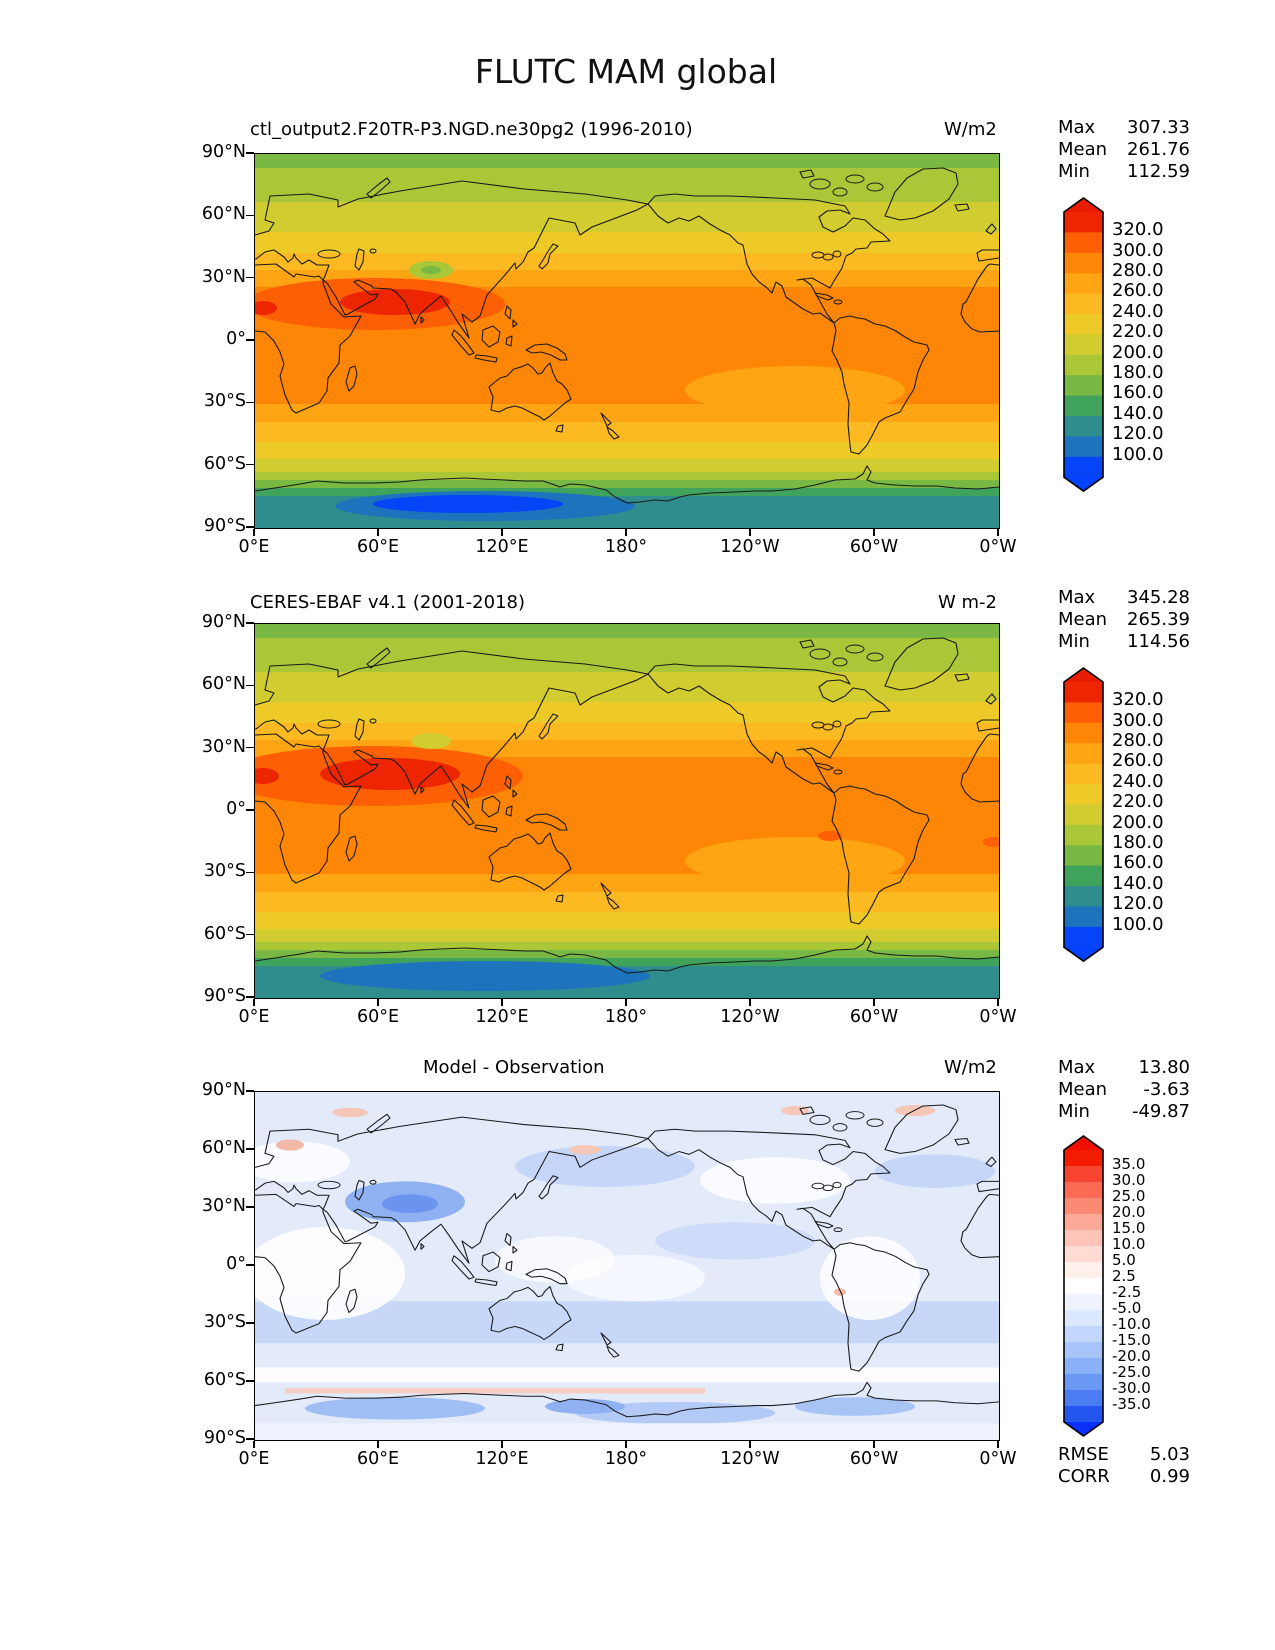 The width and height of the screenshot is (1275, 1650). What do you see at coordinates (1138, 311) in the screenshot?
I see `colorbar-tick-label: 240.0` at bounding box center [1138, 311].